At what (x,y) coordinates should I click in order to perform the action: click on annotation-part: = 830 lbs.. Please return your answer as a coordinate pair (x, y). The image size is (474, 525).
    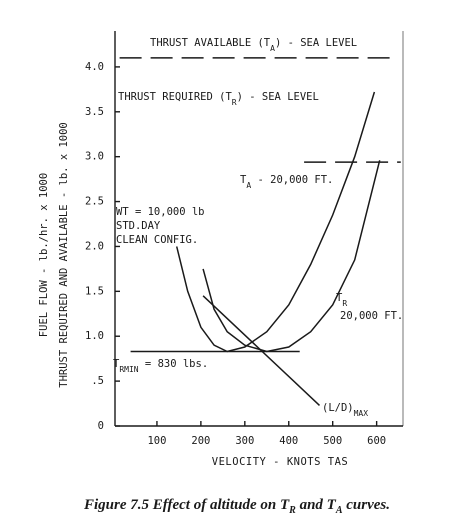
    Looking at the image, I should click on (174, 364).